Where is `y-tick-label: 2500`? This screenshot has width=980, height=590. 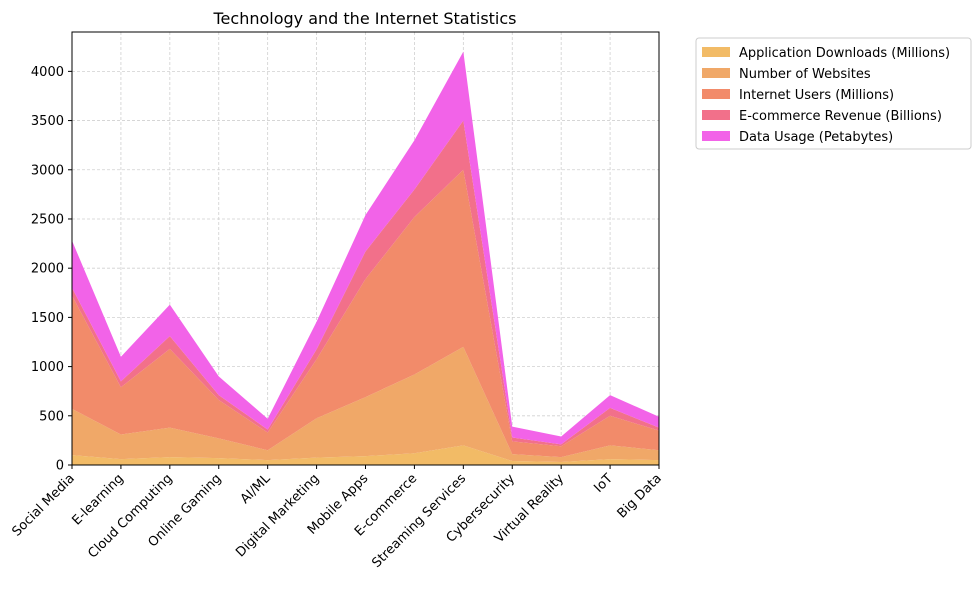 y-tick-label: 2500 is located at coordinates (47, 219).